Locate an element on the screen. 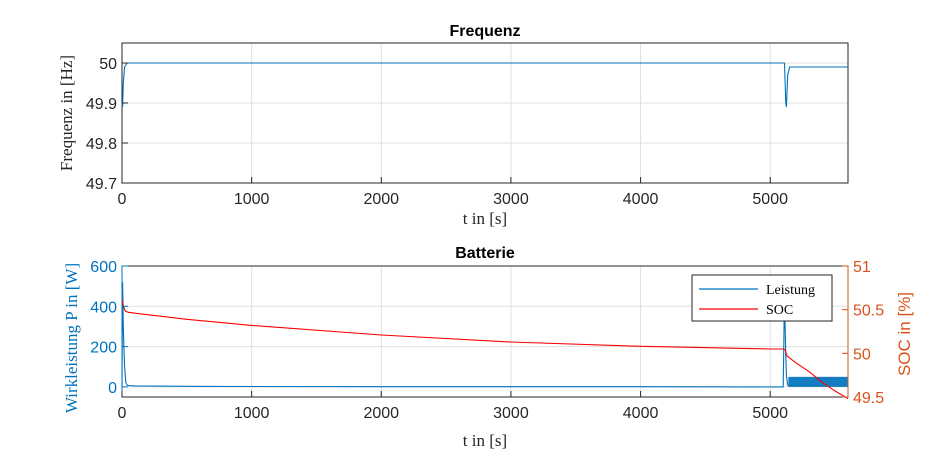 The height and width of the screenshot is (469, 938). battery-right-y-ticks: 49.5 50 50.5 51 is located at coordinates (863, 333).